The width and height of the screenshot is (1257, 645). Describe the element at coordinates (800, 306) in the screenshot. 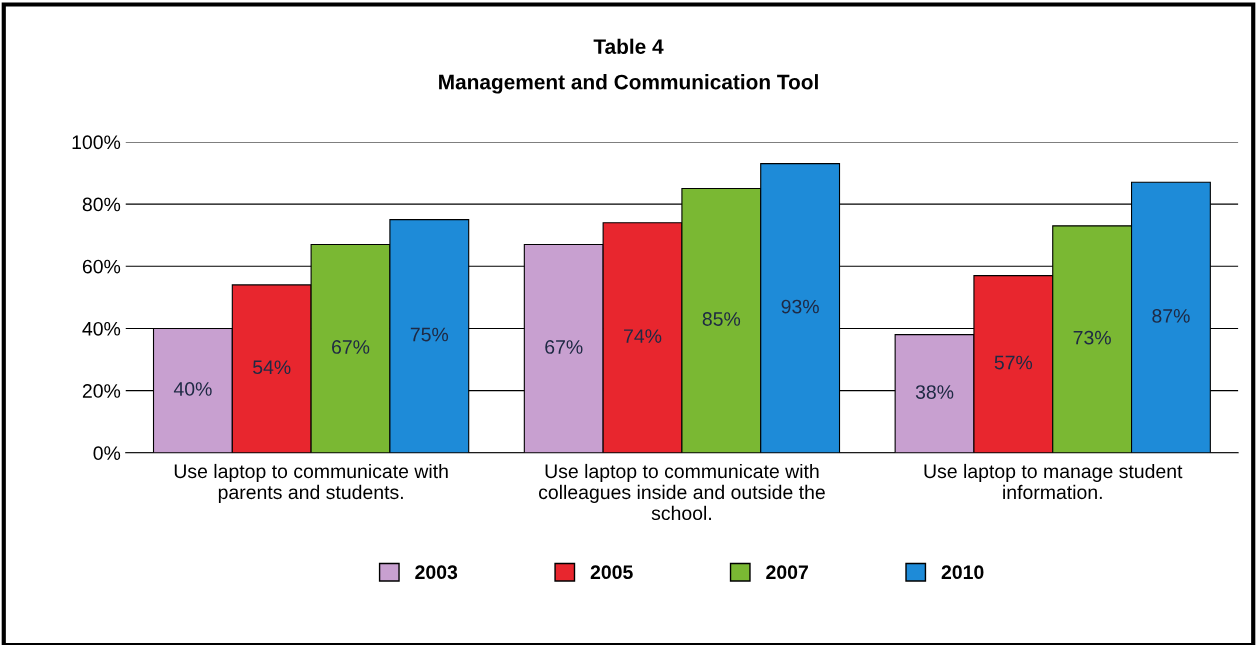

I see `data-label: 93%` at that location.